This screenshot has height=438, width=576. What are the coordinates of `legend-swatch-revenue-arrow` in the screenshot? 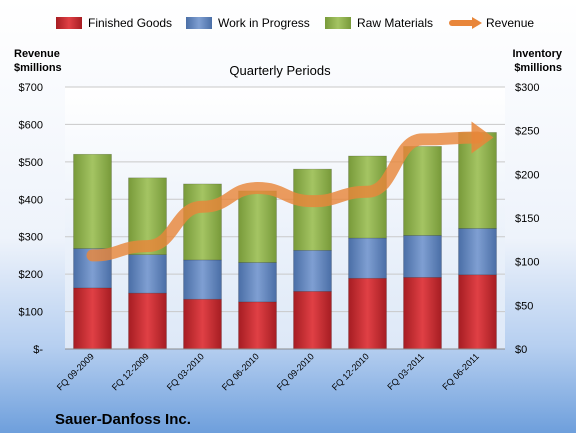 It's located at (477, 23).